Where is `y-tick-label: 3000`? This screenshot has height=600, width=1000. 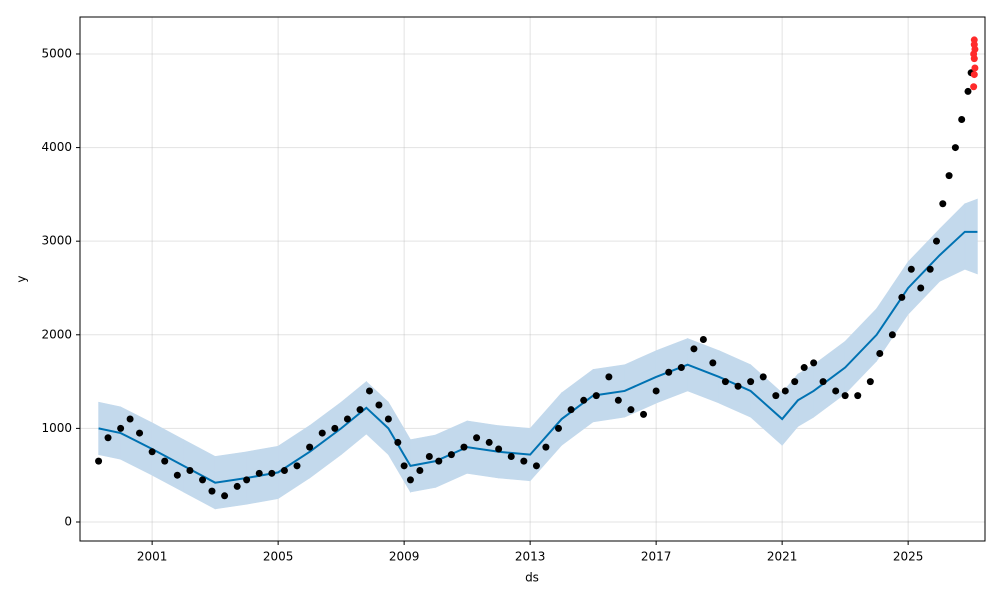
y-tick-label: 3000 is located at coordinates (56, 241).